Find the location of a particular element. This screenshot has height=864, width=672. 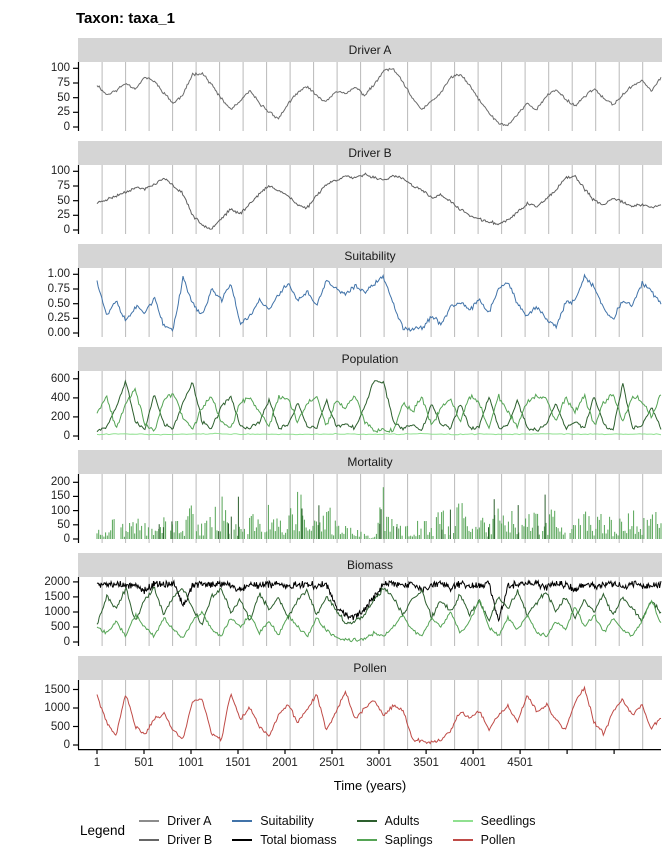

series-driver-b is located at coordinates (379, 201).